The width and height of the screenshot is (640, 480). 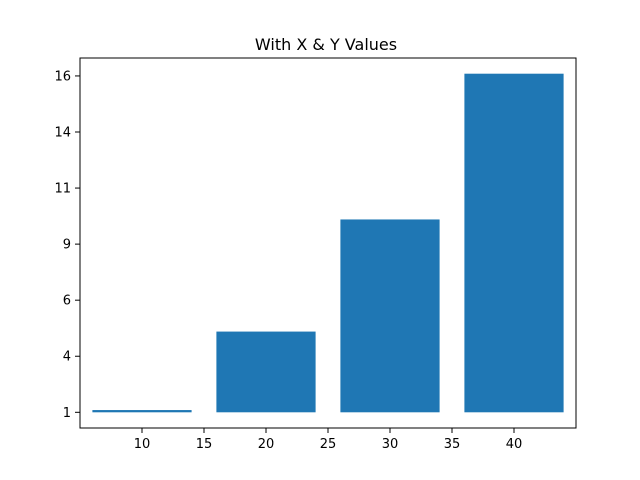 I want to click on y-tick-label: 14, so click(x=62, y=133).